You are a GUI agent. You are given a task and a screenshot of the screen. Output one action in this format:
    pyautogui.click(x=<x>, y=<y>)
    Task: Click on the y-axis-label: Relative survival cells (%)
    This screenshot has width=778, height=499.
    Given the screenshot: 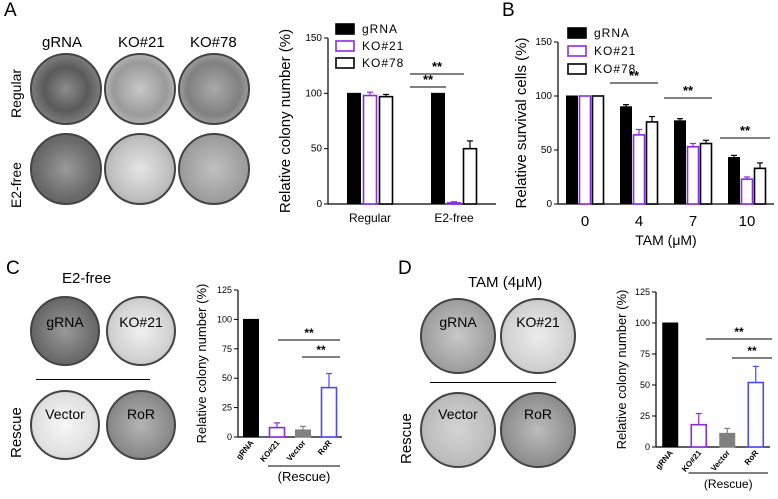 What is the action you would take?
    pyautogui.click(x=521, y=123)
    